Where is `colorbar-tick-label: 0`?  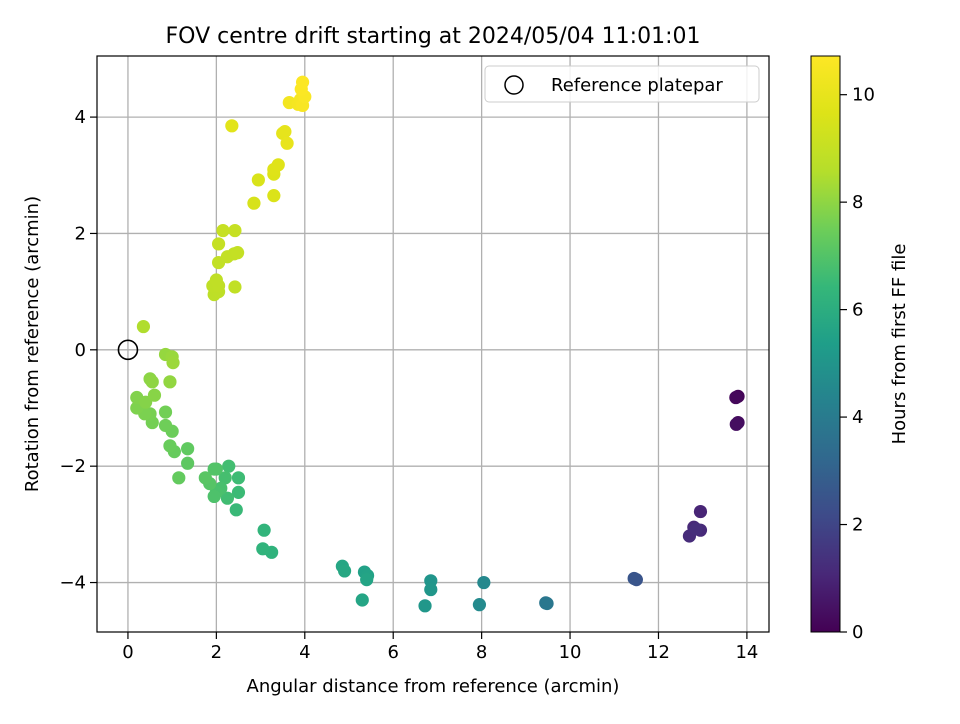
colorbar-tick-label: 0 is located at coordinates (857, 632).